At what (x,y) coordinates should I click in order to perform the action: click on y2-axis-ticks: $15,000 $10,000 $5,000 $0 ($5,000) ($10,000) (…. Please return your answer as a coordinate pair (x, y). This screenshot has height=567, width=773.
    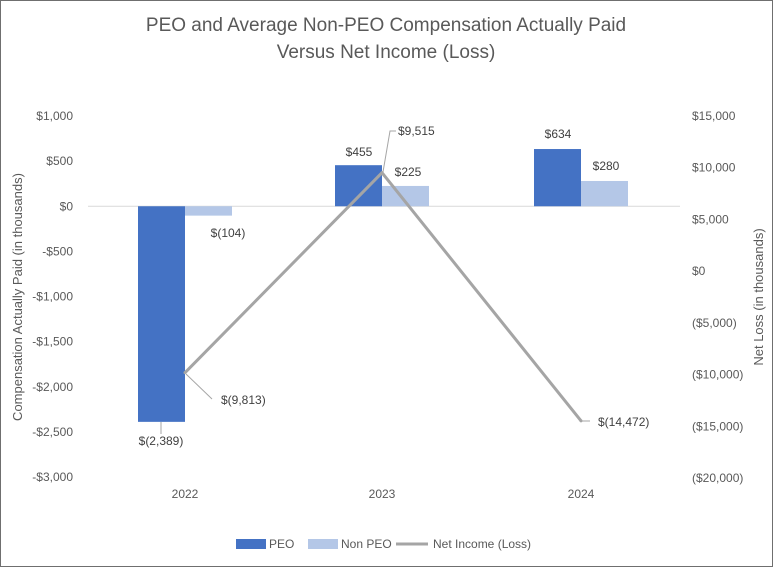
    Looking at the image, I should click on (717, 297).